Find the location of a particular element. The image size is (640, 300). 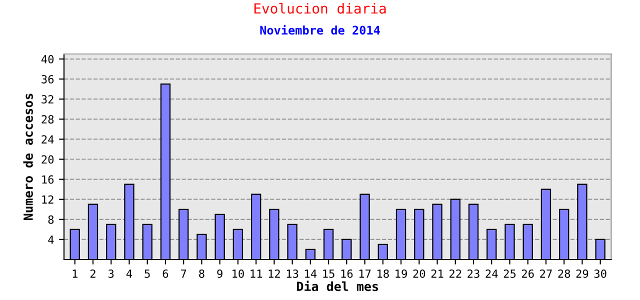

x-tick-label: 13 is located at coordinates (292, 273).